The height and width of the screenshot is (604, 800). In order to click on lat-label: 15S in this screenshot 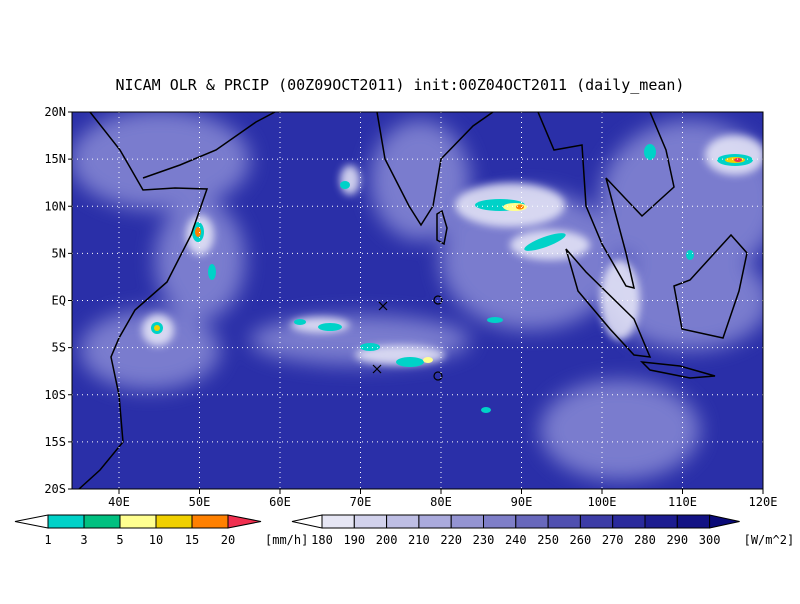, I will do `click(55, 442)`.